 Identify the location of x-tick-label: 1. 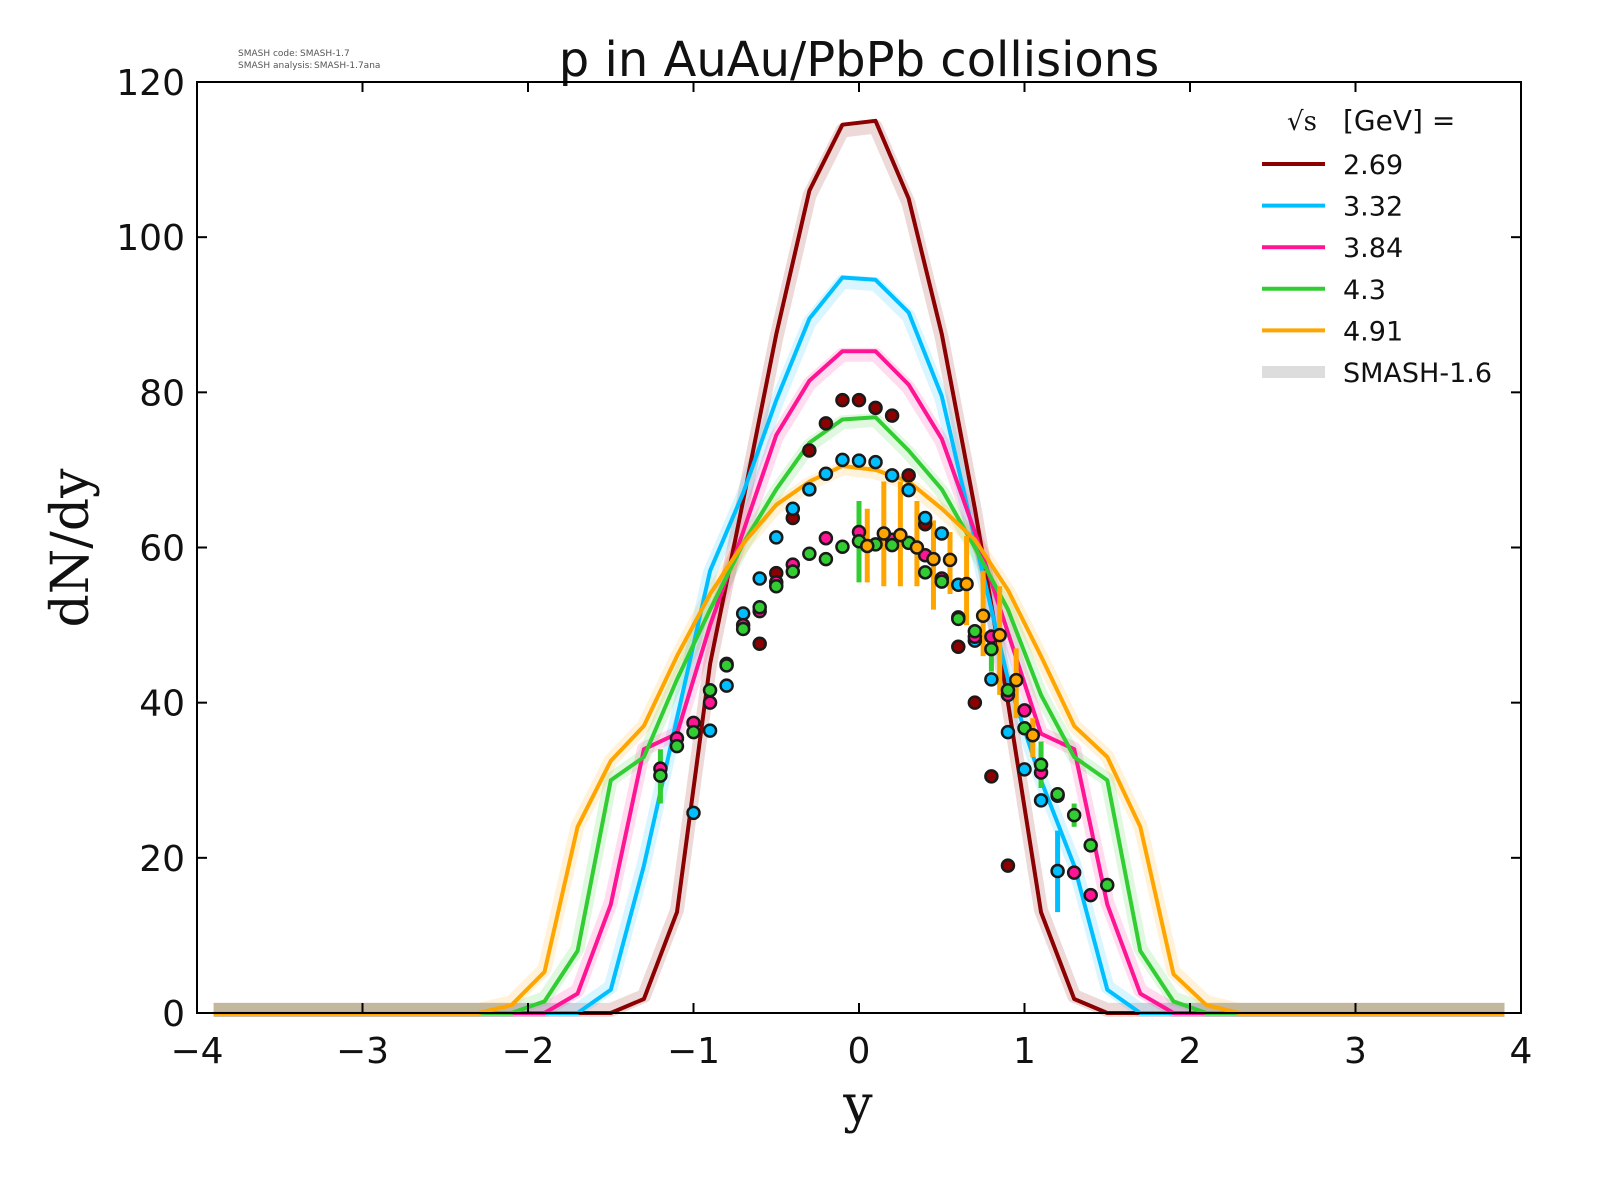
(1024, 1051).